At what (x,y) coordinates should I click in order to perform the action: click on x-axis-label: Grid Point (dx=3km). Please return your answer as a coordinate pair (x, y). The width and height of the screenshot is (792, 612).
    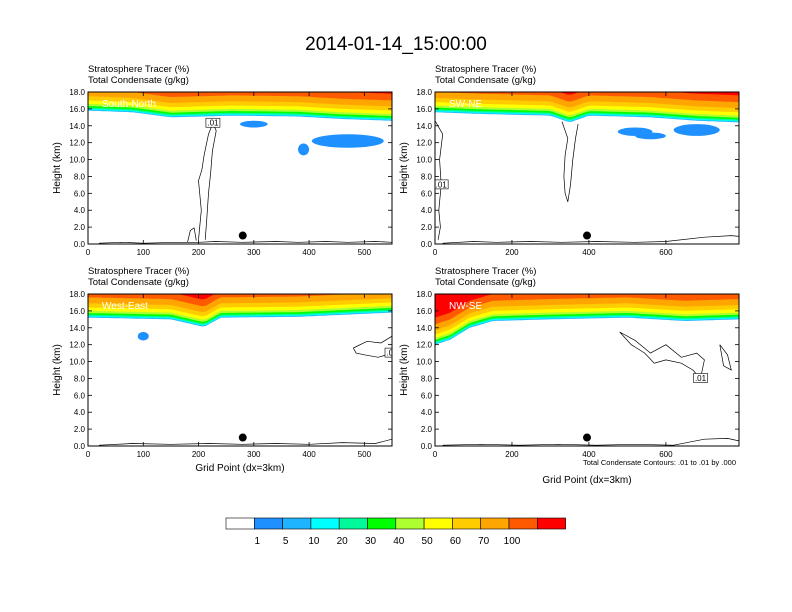
    Looking at the image, I should click on (239, 468).